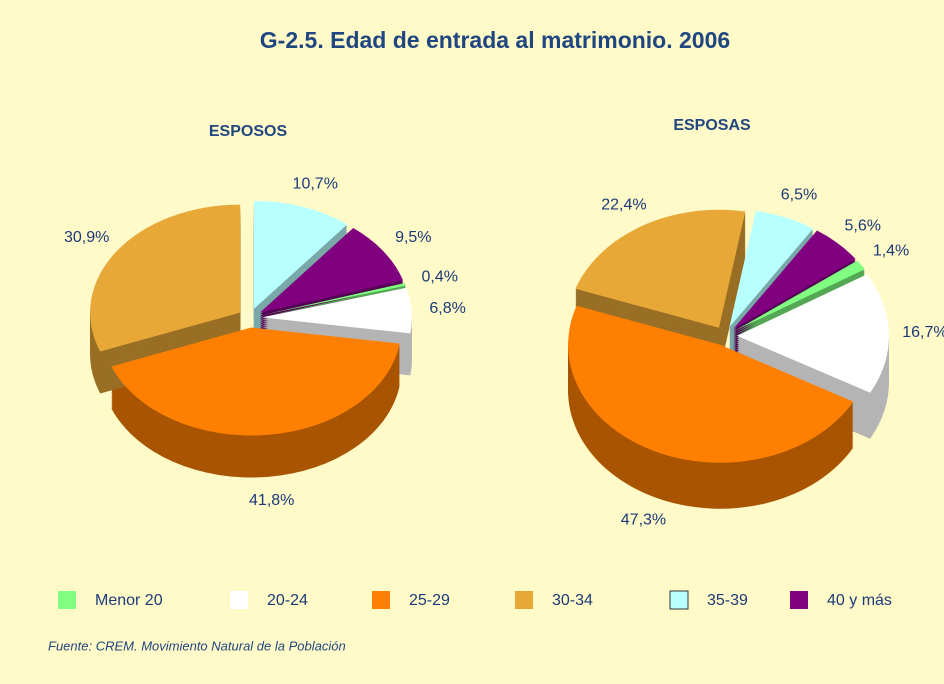 The width and height of the screenshot is (944, 684). What do you see at coordinates (799, 194) in the screenshot?
I see `data-label: 6,5%` at bounding box center [799, 194].